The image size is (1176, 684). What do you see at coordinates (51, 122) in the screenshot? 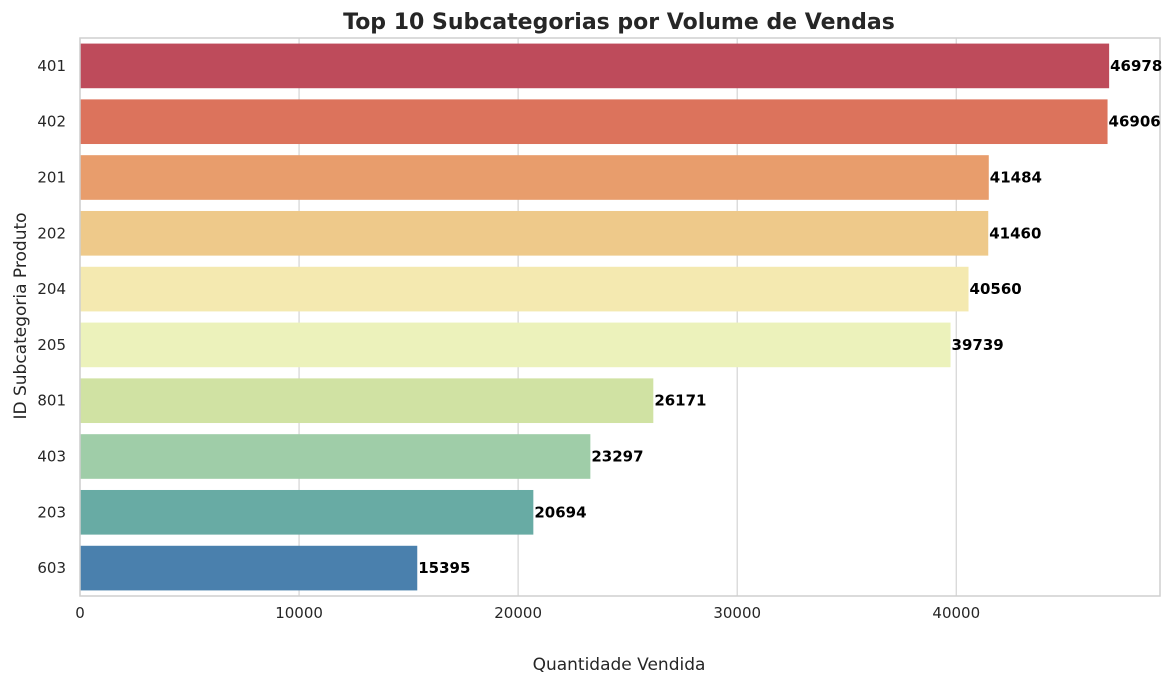
I see `y-tick-label: 402` at bounding box center [51, 122].